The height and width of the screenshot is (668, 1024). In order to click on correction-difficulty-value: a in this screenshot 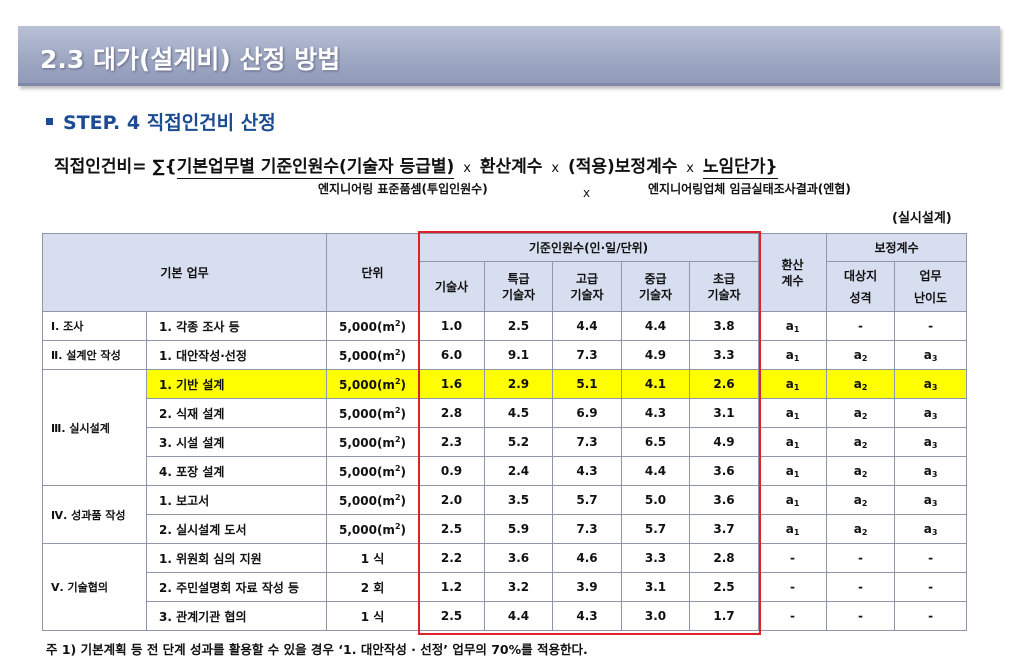, I will do `click(927, 499)`.